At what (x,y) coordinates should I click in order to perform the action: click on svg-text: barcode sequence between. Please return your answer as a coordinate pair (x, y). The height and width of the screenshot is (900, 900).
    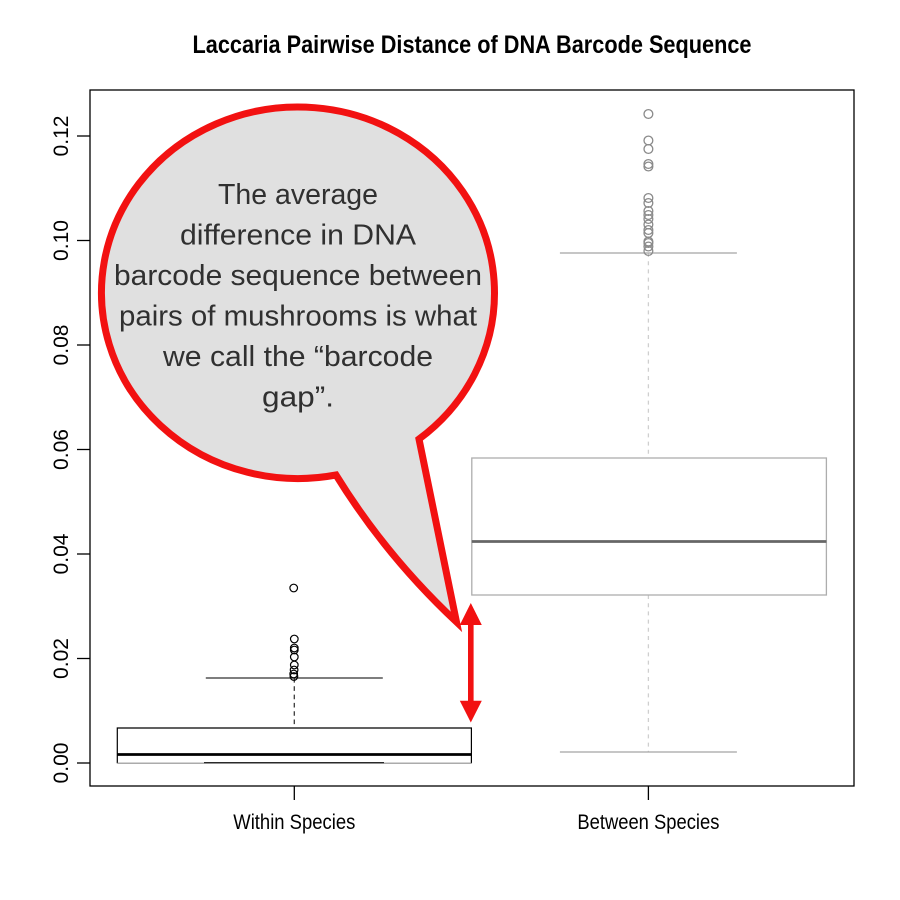
    Looking at the image, I should click on (298, 276).